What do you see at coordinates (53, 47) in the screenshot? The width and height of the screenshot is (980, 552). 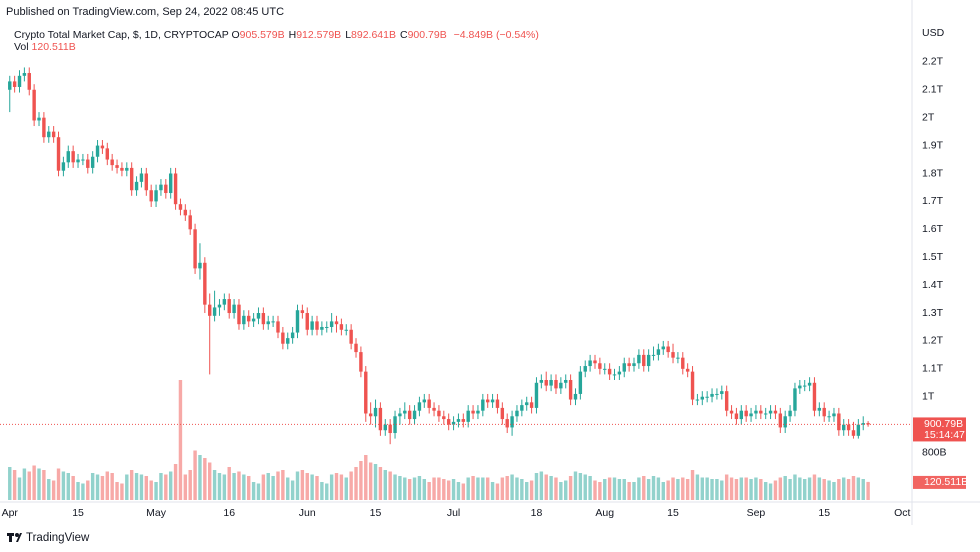 I see `volume-value: 120.511B` at bounding box center [53, 47].